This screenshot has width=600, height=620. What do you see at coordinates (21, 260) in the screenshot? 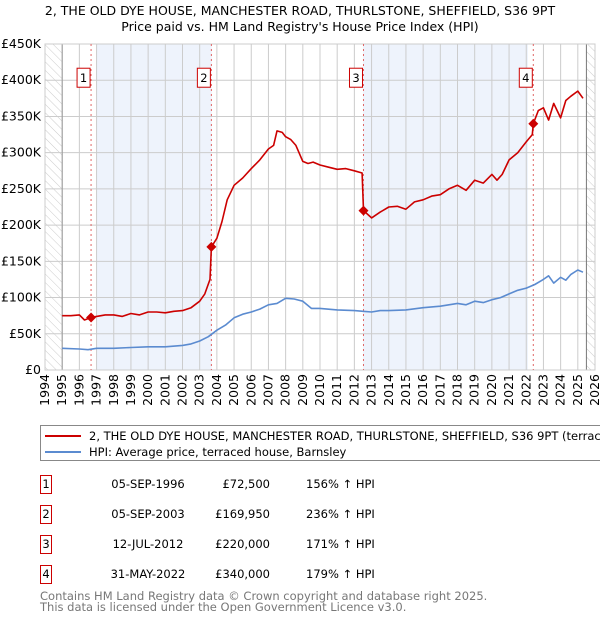
I see `y-tick-label: £150K` at bounding box center [21, 260].